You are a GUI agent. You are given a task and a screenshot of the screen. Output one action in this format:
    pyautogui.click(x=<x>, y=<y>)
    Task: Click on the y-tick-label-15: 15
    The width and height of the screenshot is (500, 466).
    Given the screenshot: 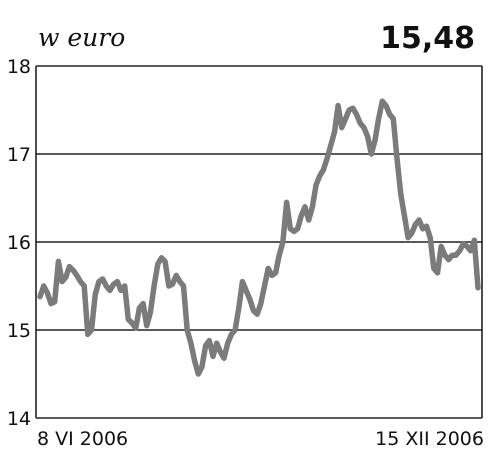 What is the action you would take?
    pyautogui.click(x=19, y=331)
    